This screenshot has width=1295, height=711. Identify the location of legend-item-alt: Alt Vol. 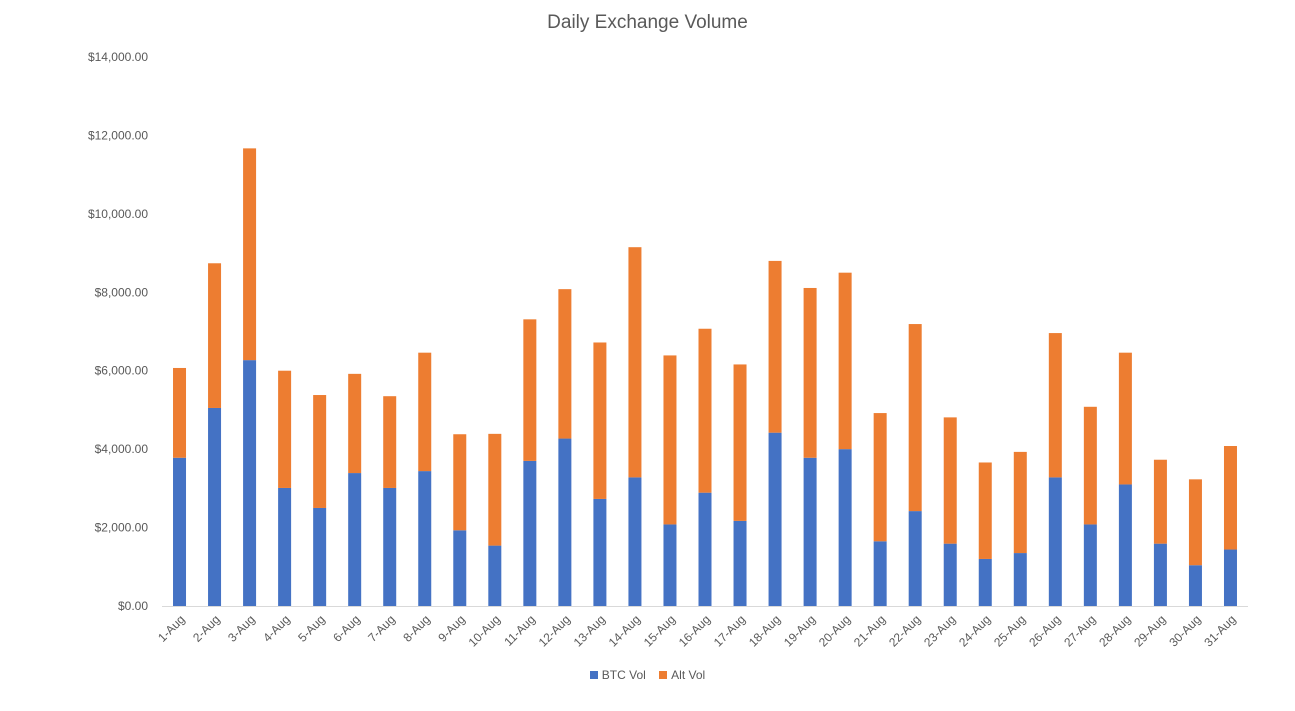
(682, 675).